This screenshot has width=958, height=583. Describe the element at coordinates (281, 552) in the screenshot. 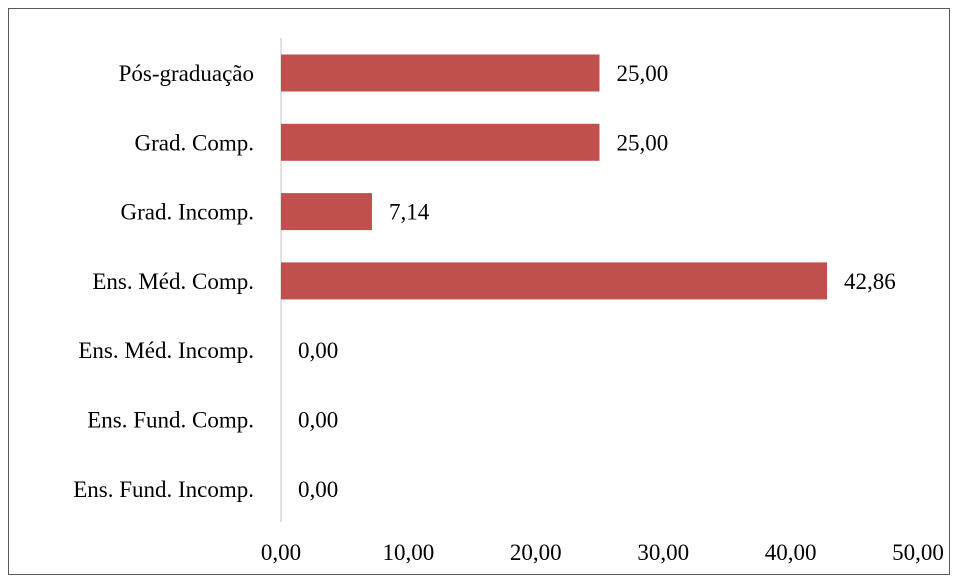

I see `x-tick-label: 0,00` at that location.